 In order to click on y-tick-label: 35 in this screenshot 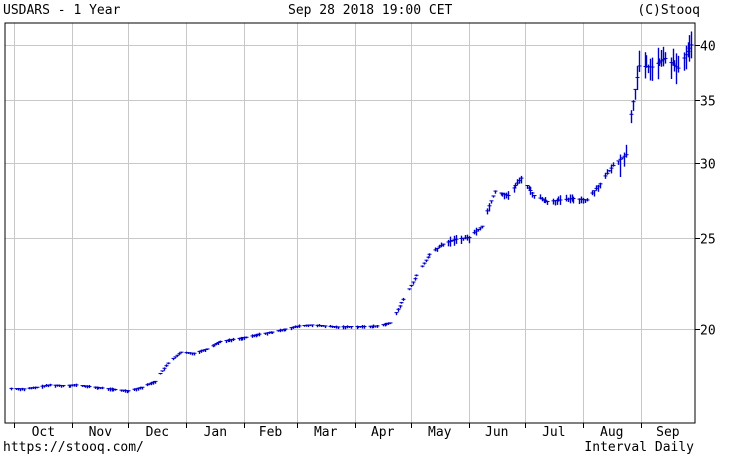, I will do `click(708, 102)`.